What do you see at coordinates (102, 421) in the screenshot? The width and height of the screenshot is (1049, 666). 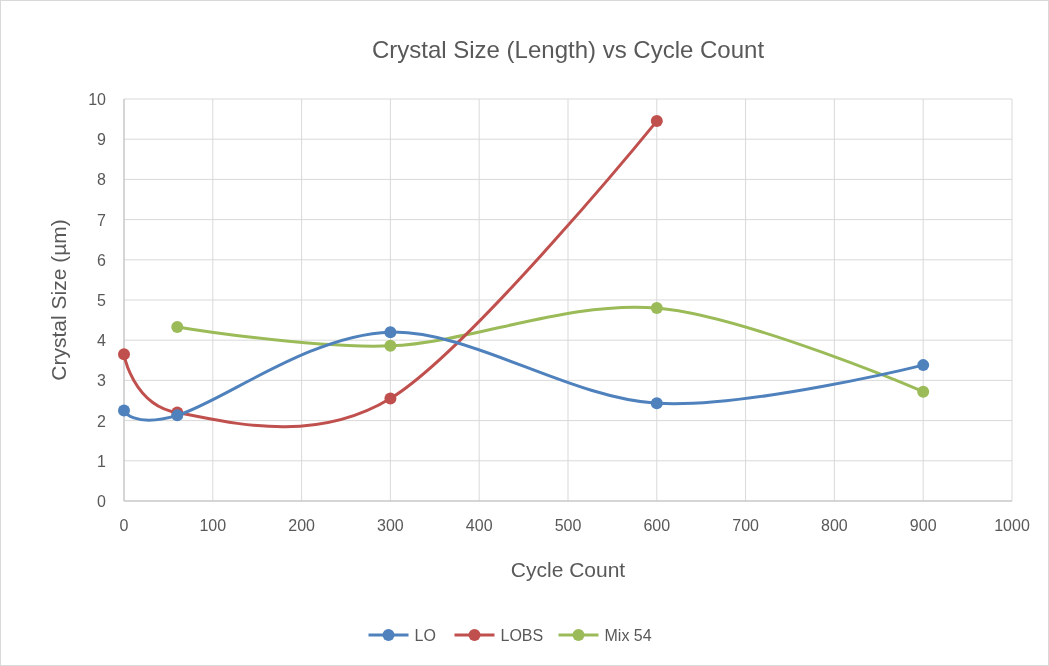 I see `y-tick-label: 2` at bounding box center [102, 421].